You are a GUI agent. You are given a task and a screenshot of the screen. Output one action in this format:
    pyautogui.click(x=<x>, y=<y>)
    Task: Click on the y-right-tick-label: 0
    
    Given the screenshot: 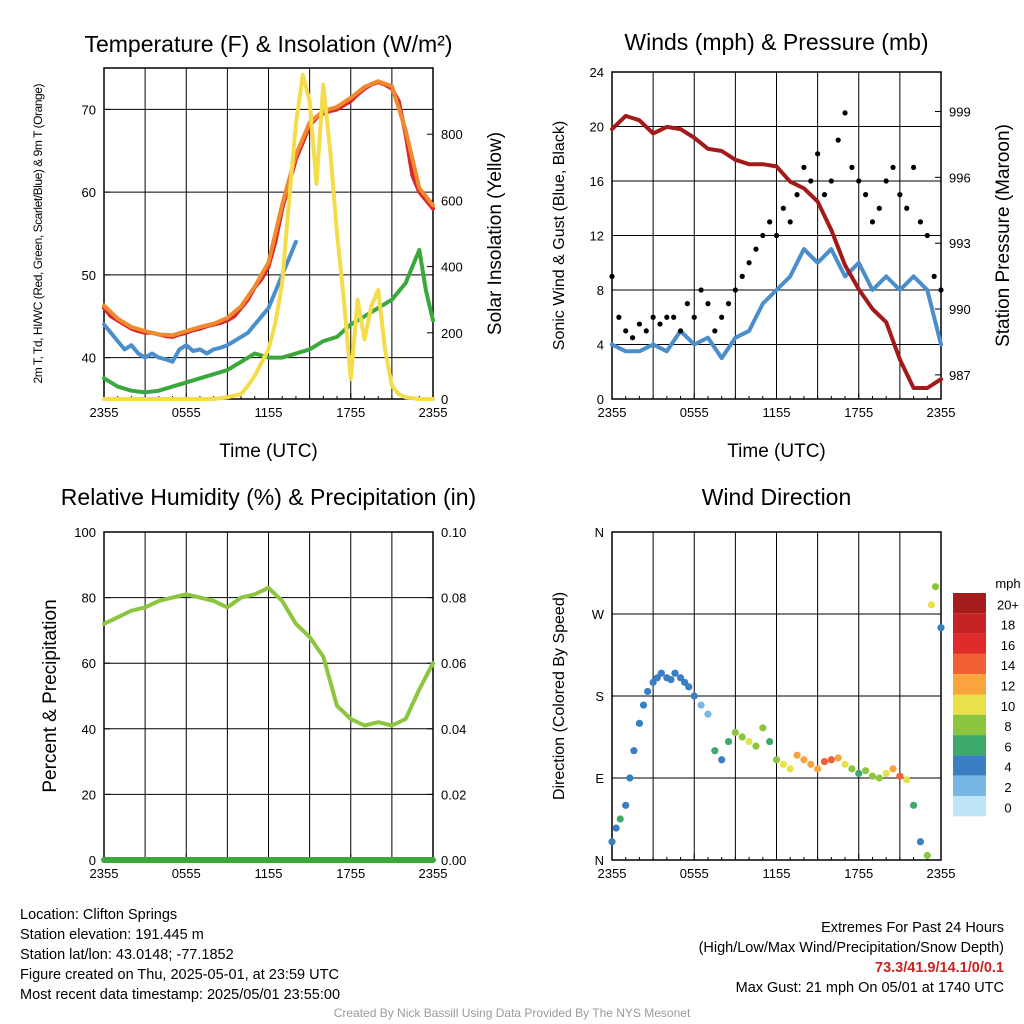 What is the action you would take?
    pyautogui.click(x=444, y=399)
    